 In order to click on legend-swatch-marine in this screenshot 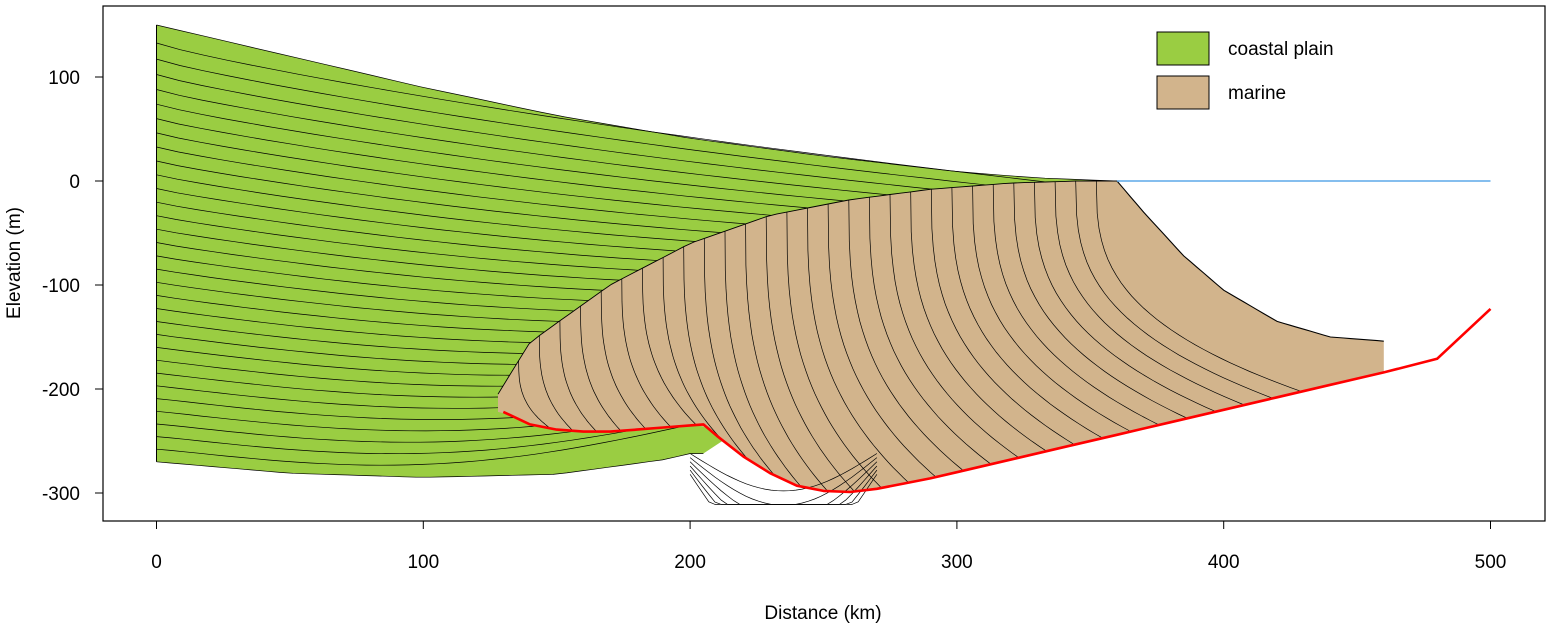, I will do `click(1183, 92)`.